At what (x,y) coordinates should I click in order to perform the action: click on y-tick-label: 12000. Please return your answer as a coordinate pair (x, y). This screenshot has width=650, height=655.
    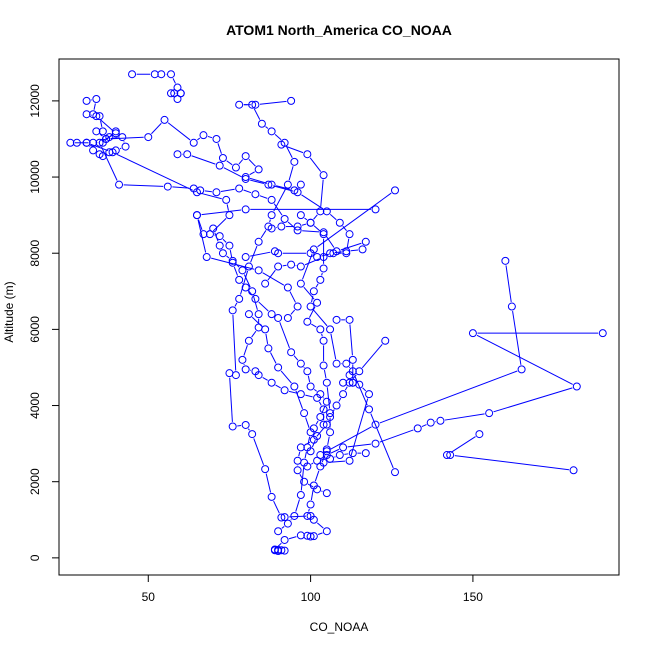
    Looking at the image, I should click on (35, 101).